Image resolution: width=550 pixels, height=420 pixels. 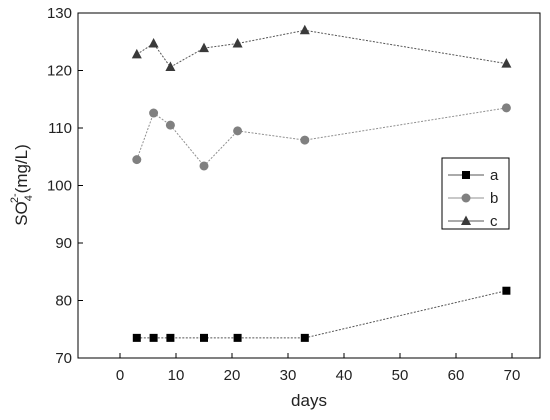 I want to click on series-b, so click(x=321, y=137).